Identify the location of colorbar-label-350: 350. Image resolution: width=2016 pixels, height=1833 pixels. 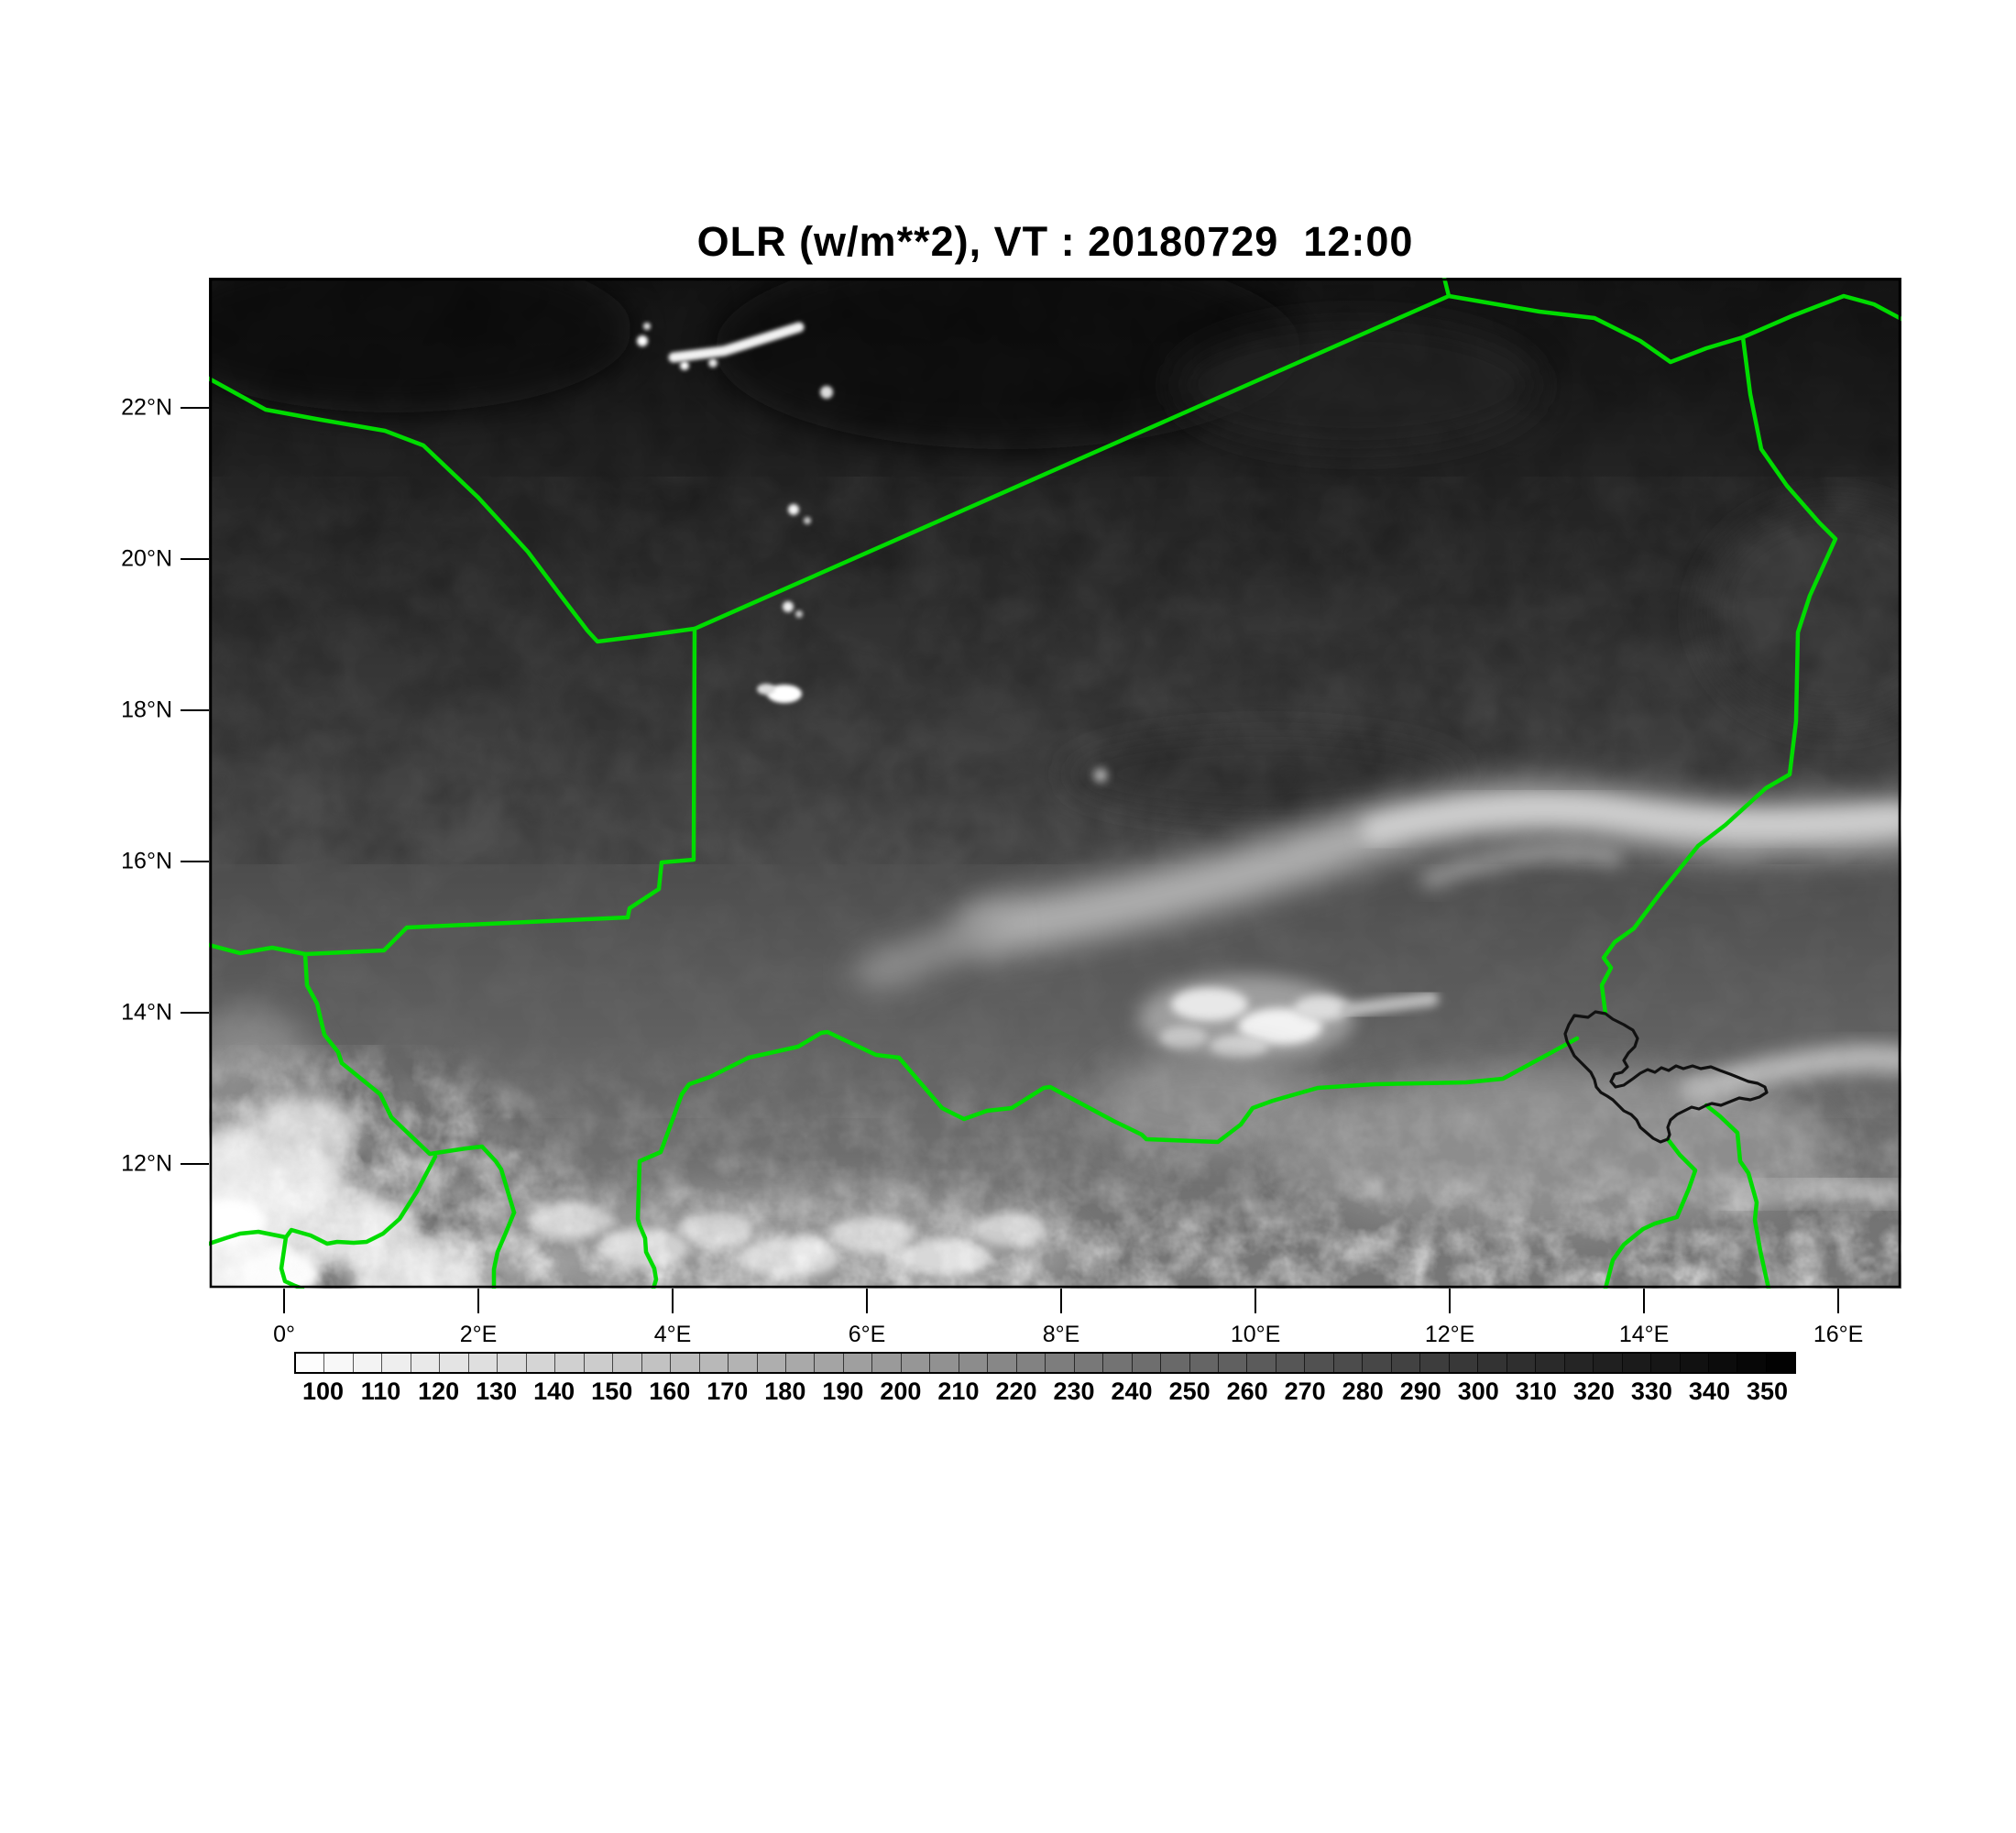
(1767, 1391).